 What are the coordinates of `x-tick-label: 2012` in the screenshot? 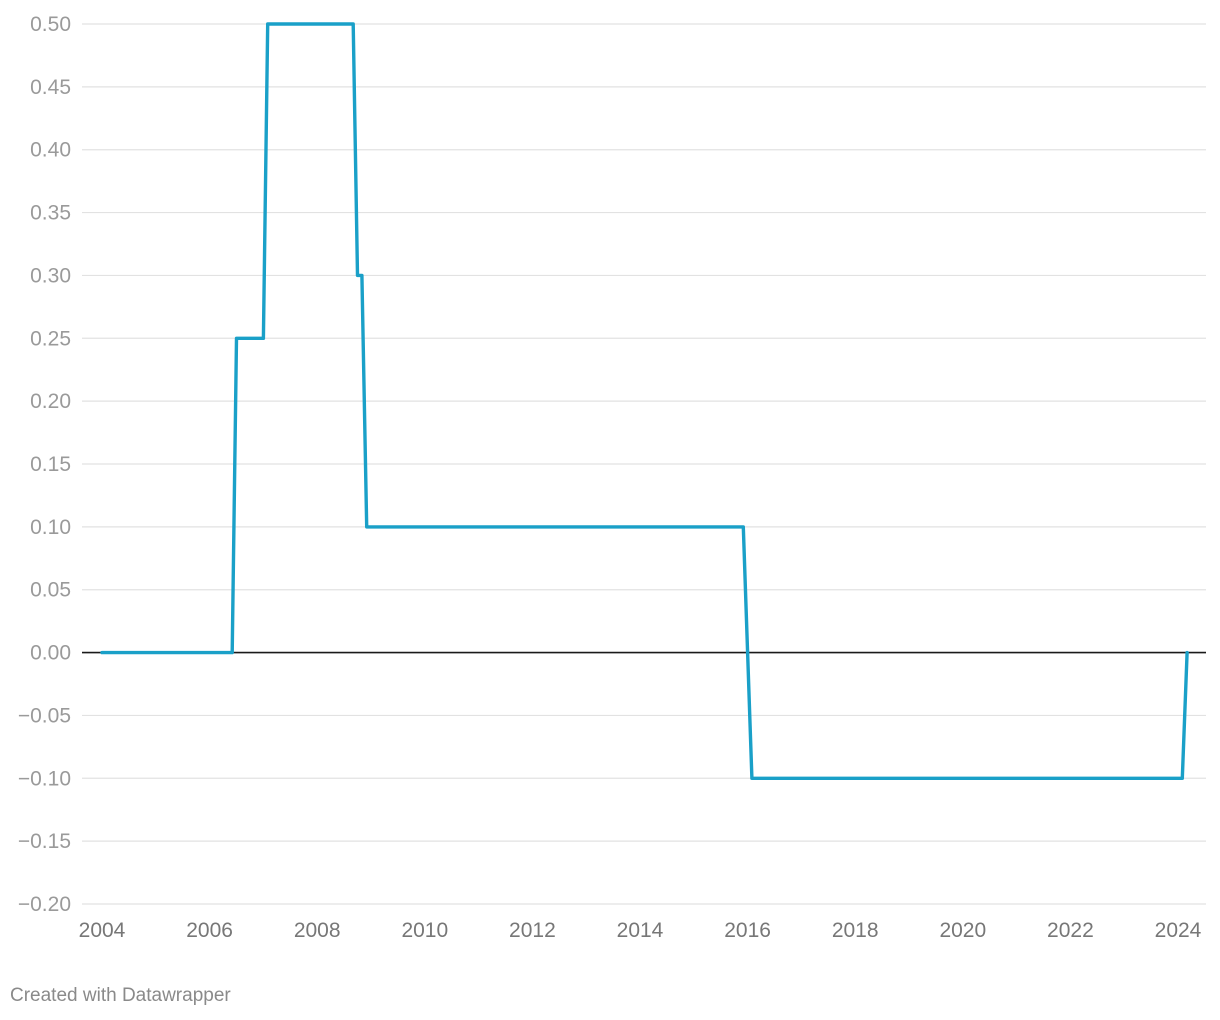 It's located at (532, 930).